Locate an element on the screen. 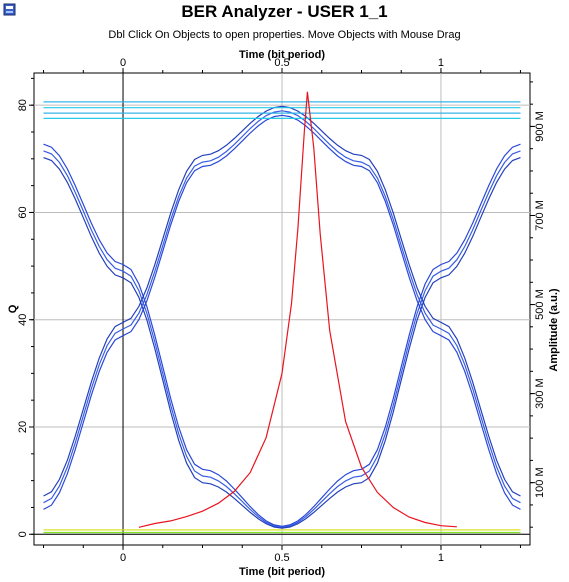  top-x-tick-label: 1 is located at coordinates (441, 63).